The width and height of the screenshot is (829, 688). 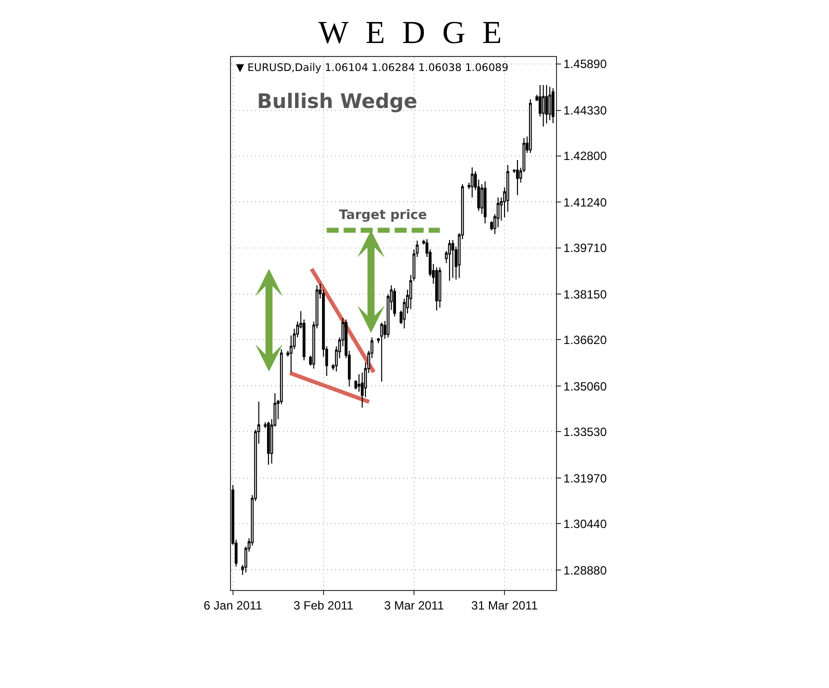 I want to click on x-tick-label: 3 Feb 2011, so click(x=324, y=605).